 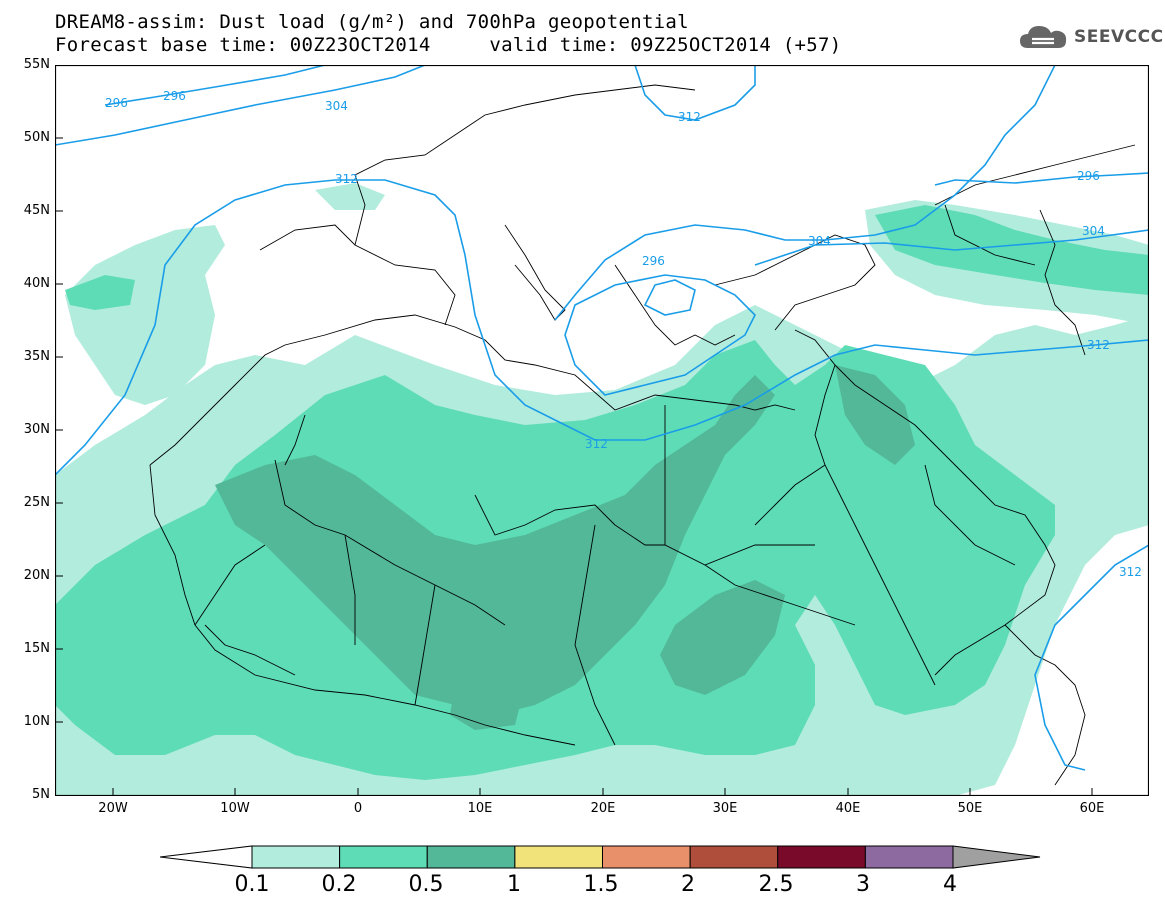 What do you see at coordinates (36, 137) in the screenshot?
I see `lat-label: 50N` at bounding box center [36, 137].